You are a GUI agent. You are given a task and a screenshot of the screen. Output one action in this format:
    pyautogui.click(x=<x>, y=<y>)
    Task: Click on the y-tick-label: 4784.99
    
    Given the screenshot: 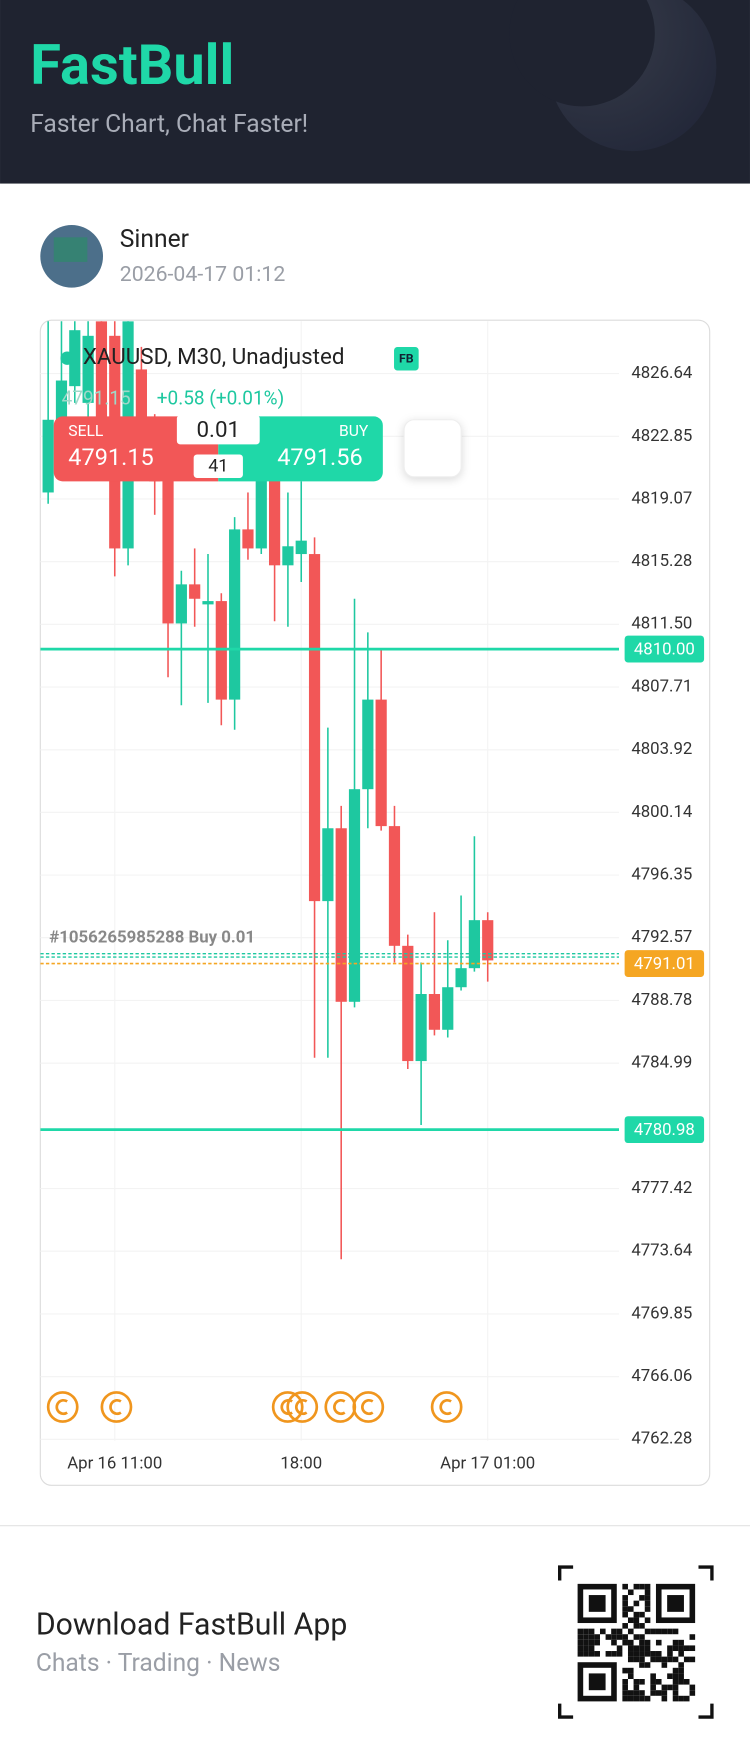 What is the action you would take?
    pyautogui.click(x=661, y=1063)
    